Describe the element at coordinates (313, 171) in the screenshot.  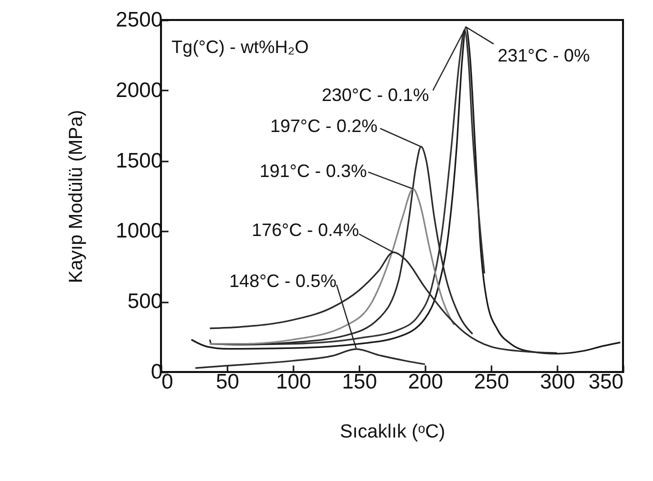
I see `annotation: 191°C - 0.3%` at that location.